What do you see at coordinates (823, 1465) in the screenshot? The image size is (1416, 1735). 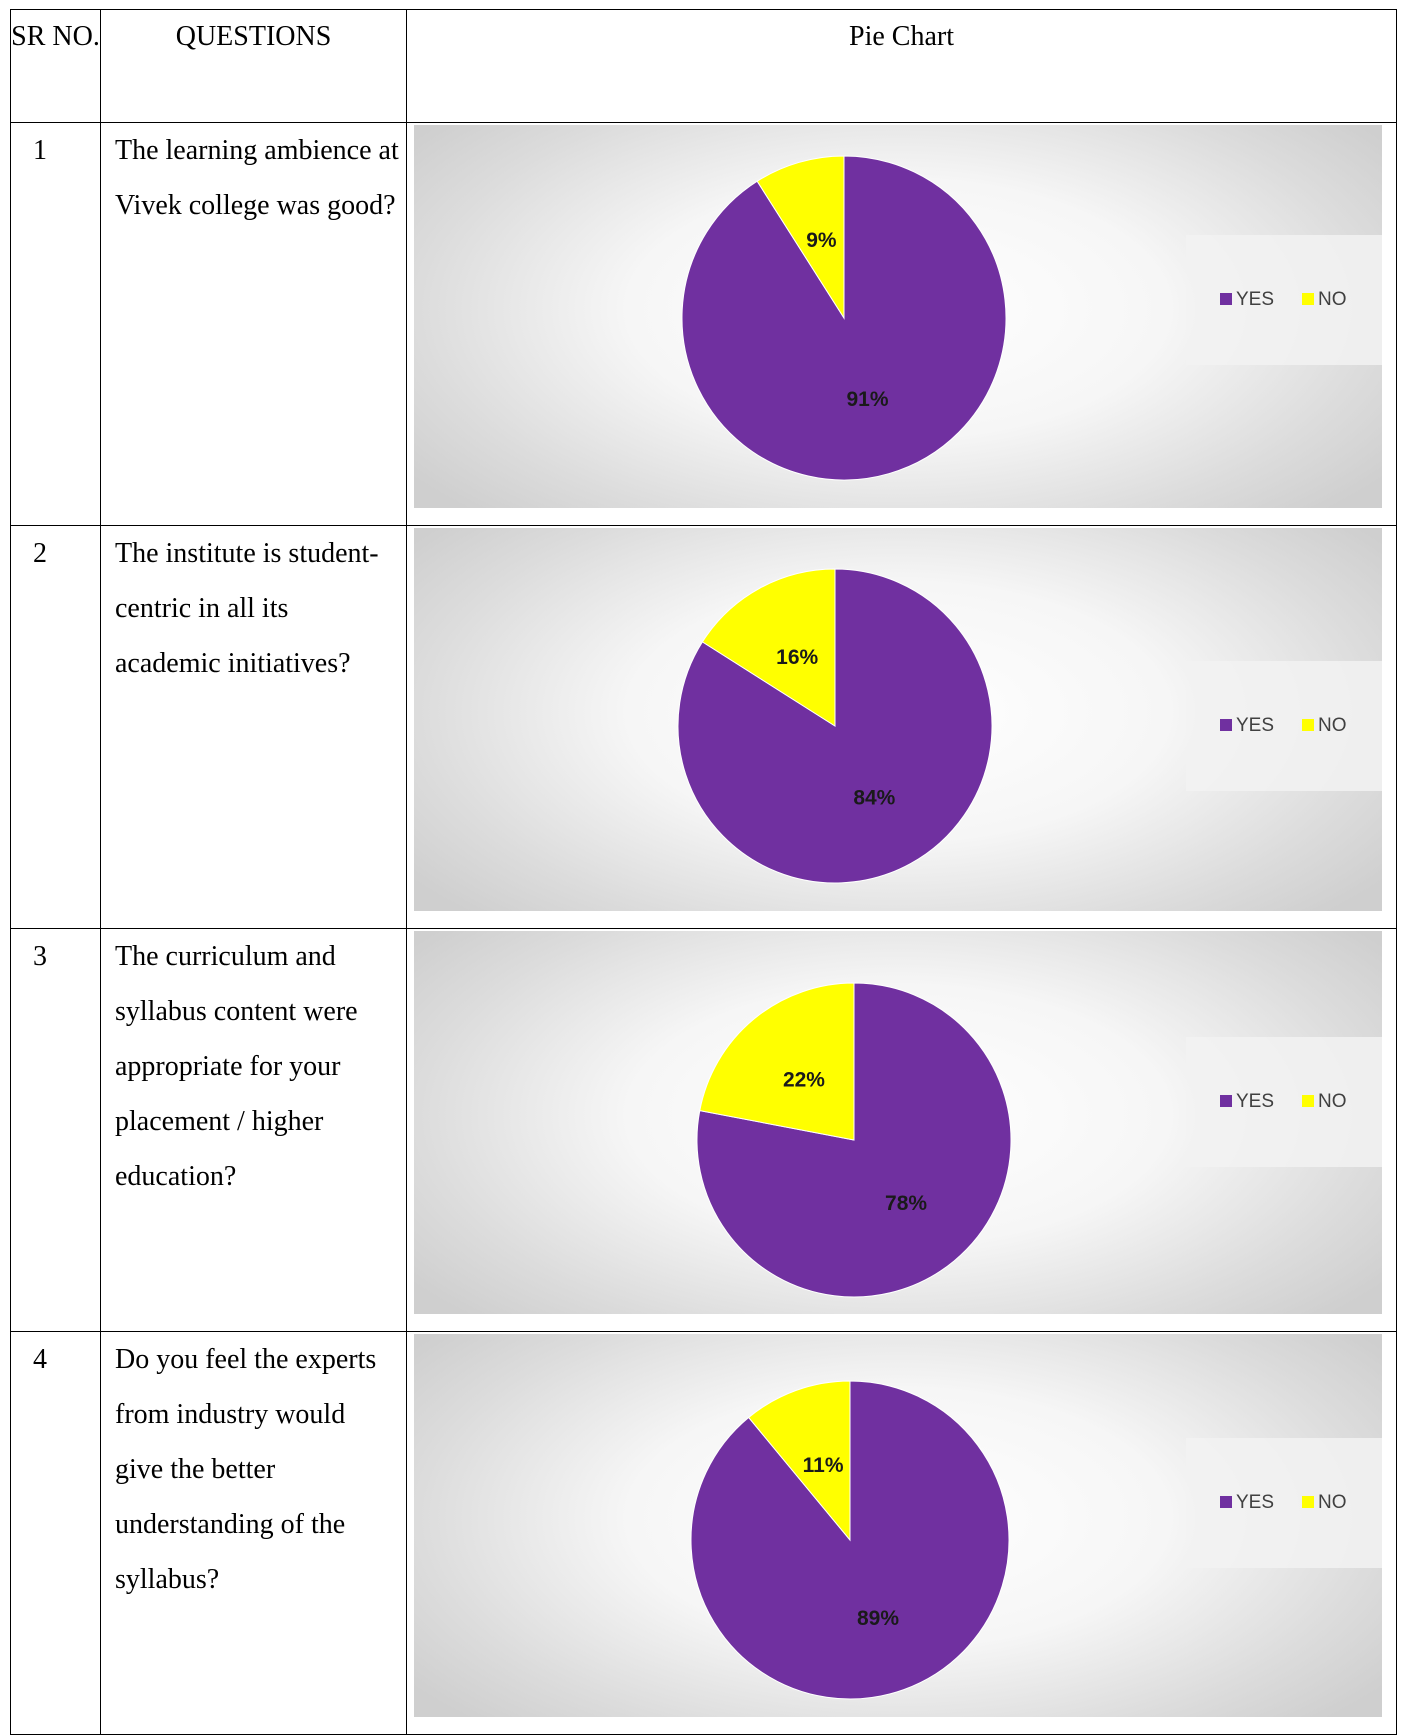 I see `data-label-no: 11%` at bounding box center [823, 1465].